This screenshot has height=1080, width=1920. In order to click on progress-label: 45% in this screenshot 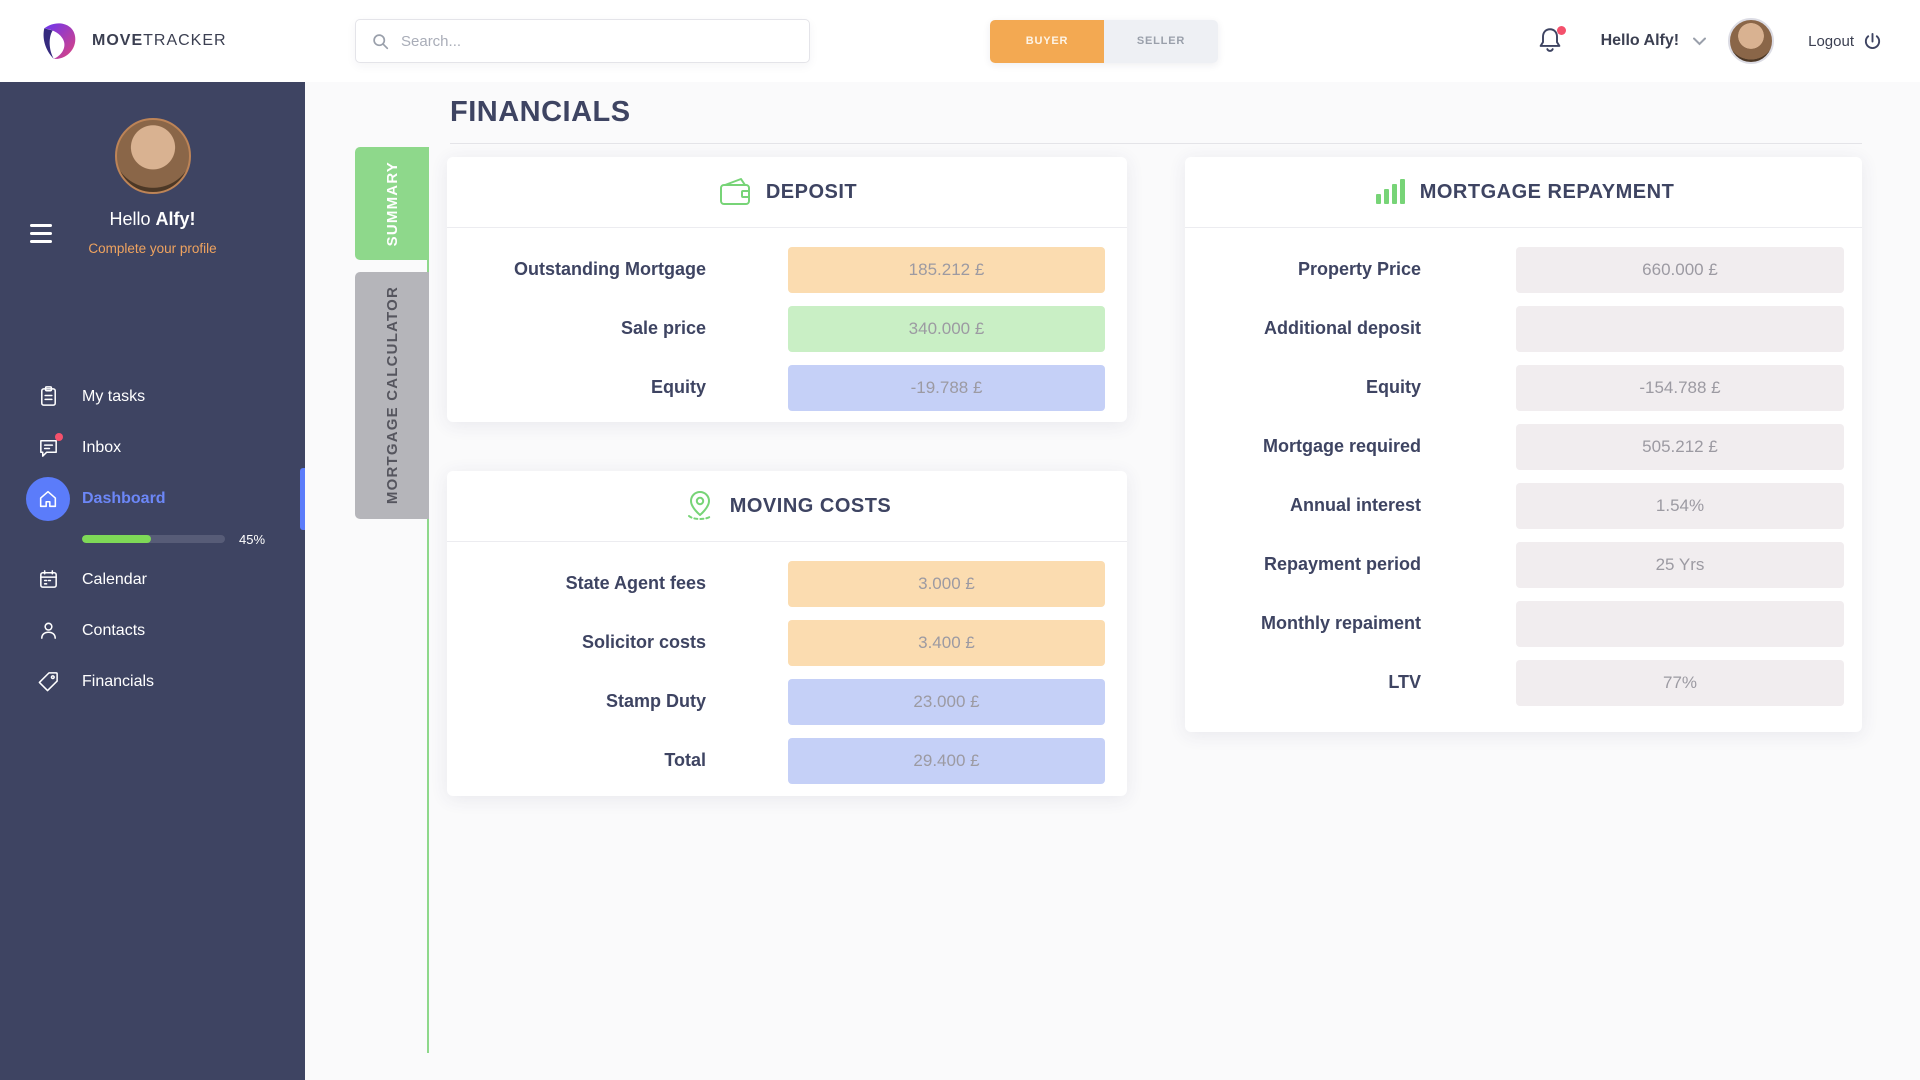, I will do `click(252, 539)`.